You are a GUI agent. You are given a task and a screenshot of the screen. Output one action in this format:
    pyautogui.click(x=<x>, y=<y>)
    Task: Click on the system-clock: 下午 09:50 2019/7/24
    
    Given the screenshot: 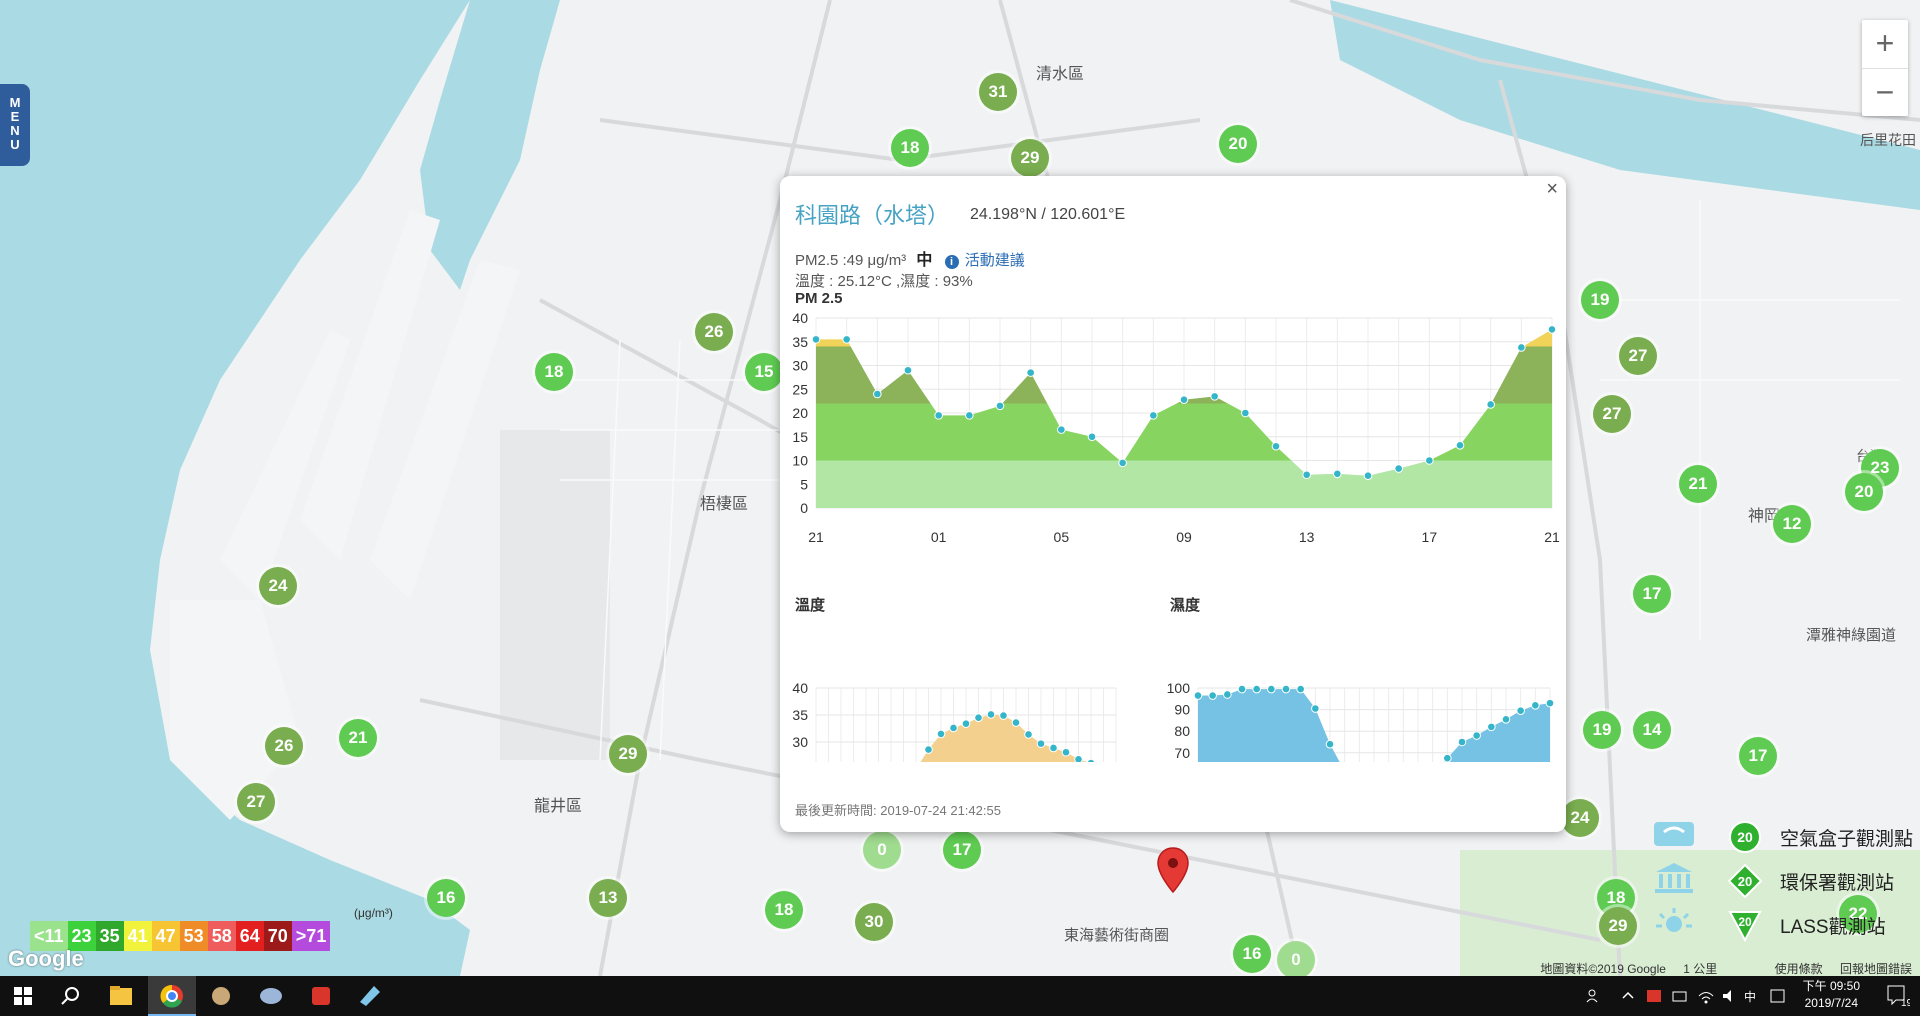 What is the action you would take?
    pyautogui.click(x=1831, y=995)
    